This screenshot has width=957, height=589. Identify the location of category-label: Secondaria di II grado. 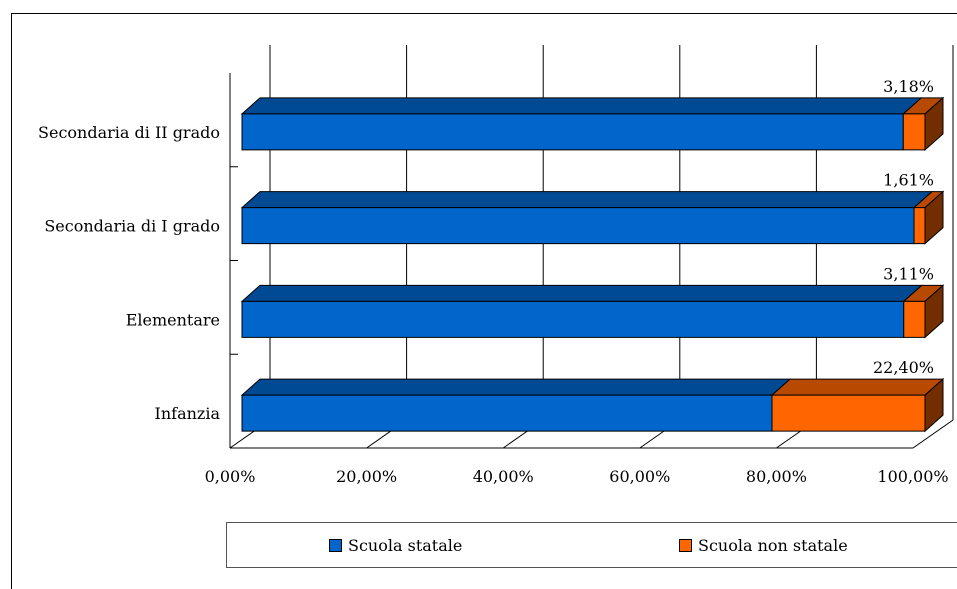
(129, 132).